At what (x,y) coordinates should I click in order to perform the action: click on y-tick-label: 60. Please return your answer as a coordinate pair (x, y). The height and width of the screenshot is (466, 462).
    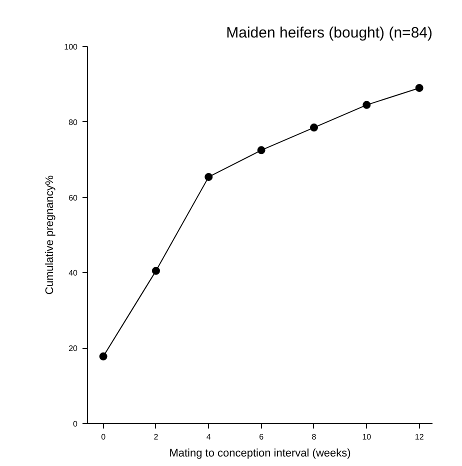
    Looking at the image, I should click on (73, 197).